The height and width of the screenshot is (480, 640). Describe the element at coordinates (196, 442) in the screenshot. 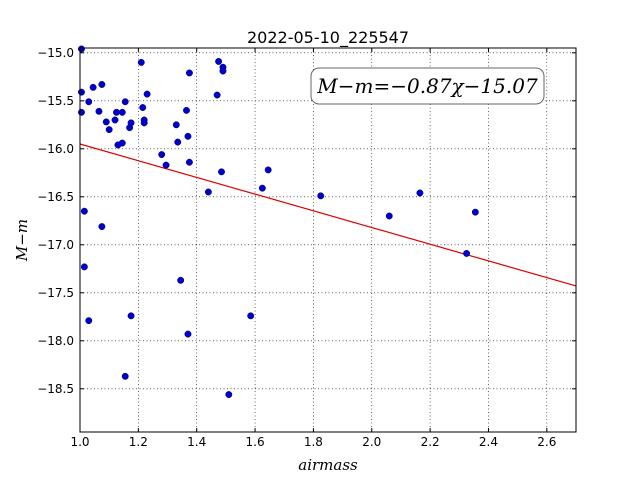

I see `x-tick-label: 1.4` at that location.